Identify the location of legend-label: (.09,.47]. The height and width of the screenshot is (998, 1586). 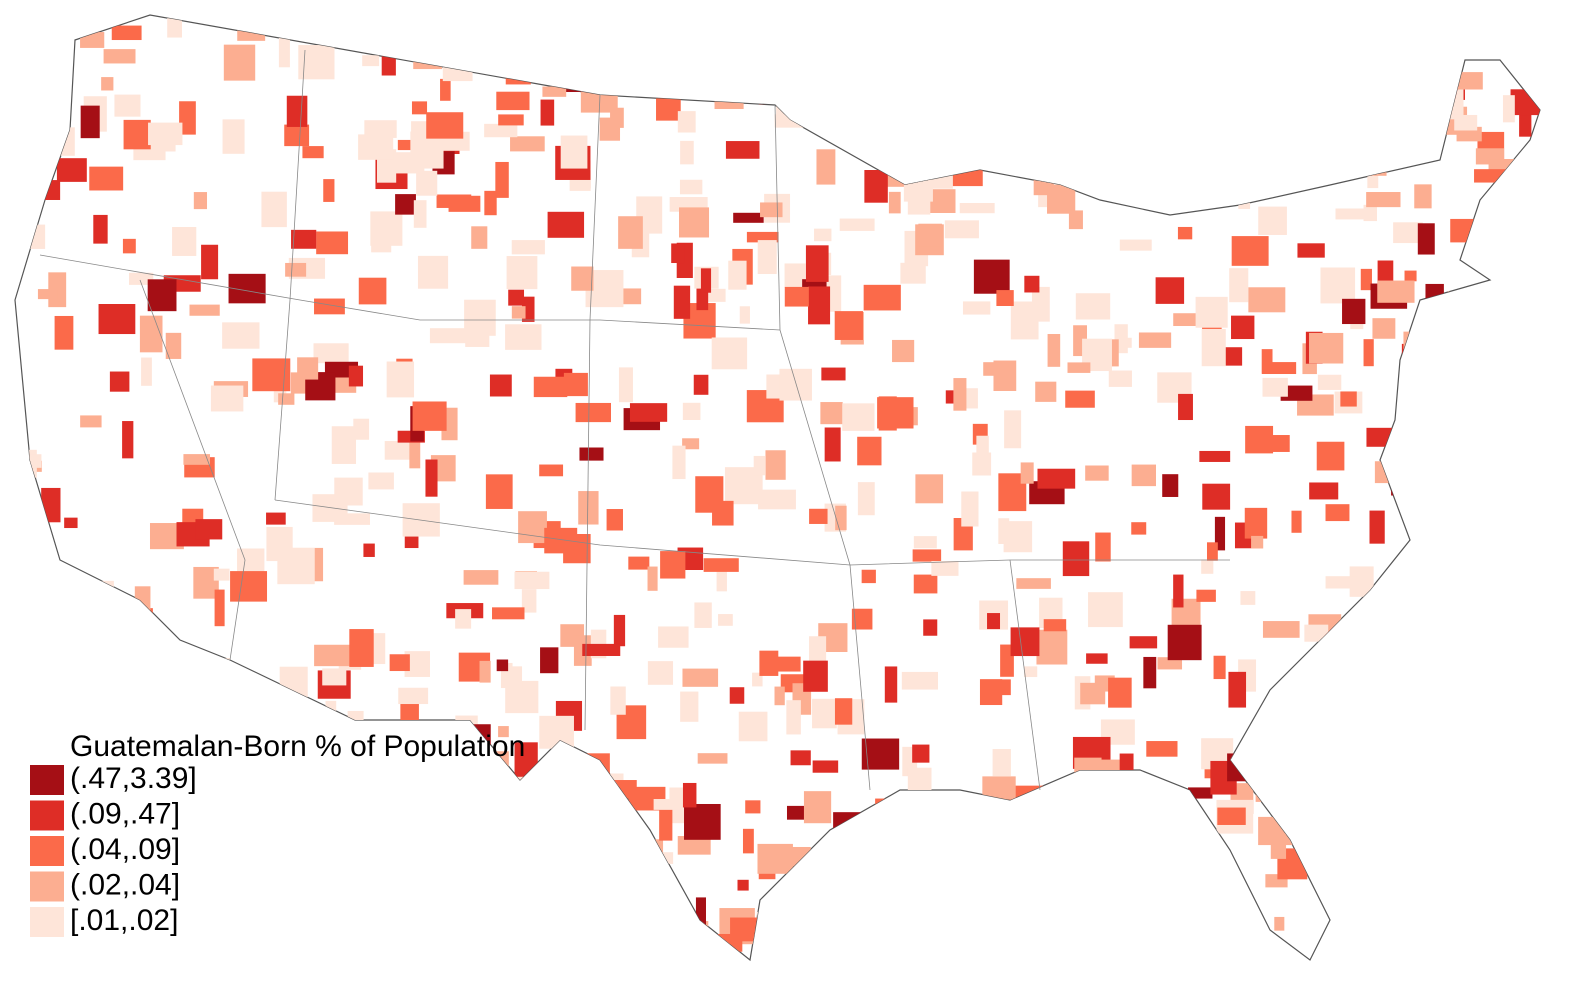
(125, 813).